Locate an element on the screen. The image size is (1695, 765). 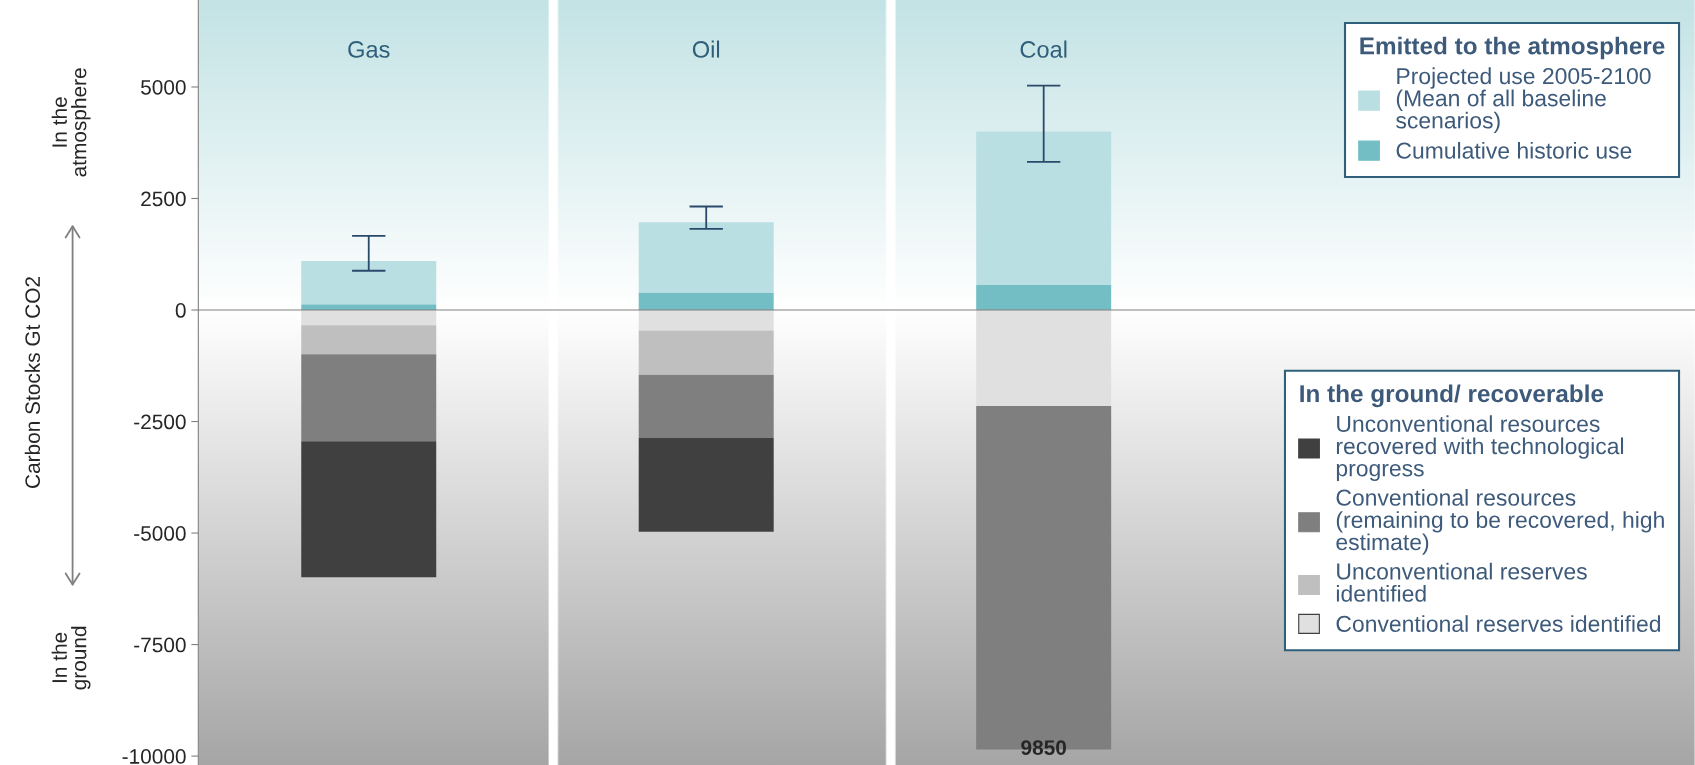
x-tick-label: Oil is located at coordinates (706, 49).